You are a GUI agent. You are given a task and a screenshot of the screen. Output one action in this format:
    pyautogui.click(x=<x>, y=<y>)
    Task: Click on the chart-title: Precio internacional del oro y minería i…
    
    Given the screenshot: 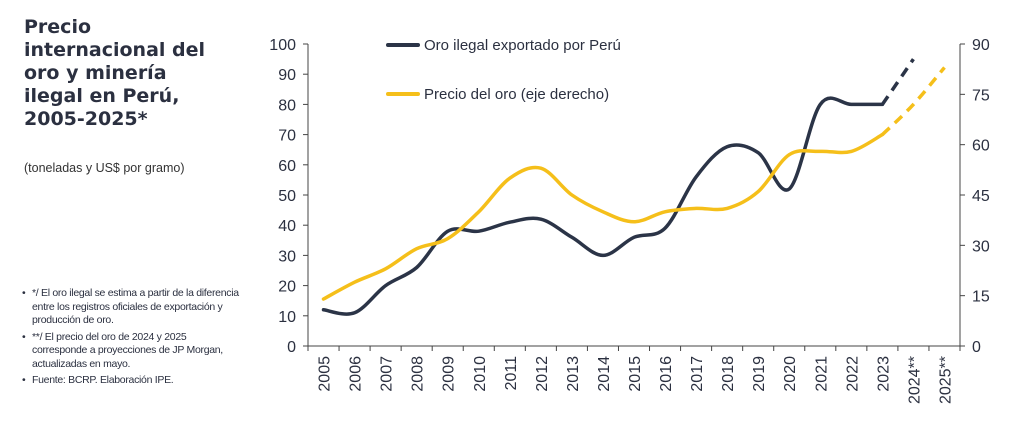 What is the action you would take?
    pyautogui.click(x=115, y=73)
    